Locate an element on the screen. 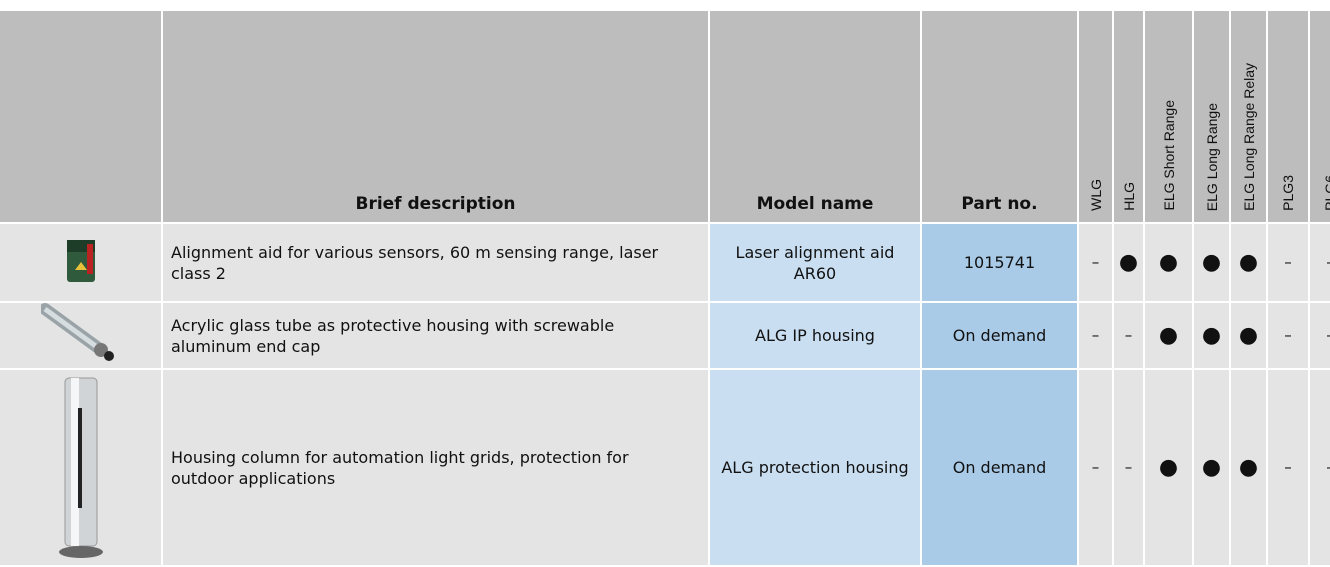 The width and height of the screenshot is (1330, 567). model-name-cell: ALG protection housing is located at coordinates (815, 467).